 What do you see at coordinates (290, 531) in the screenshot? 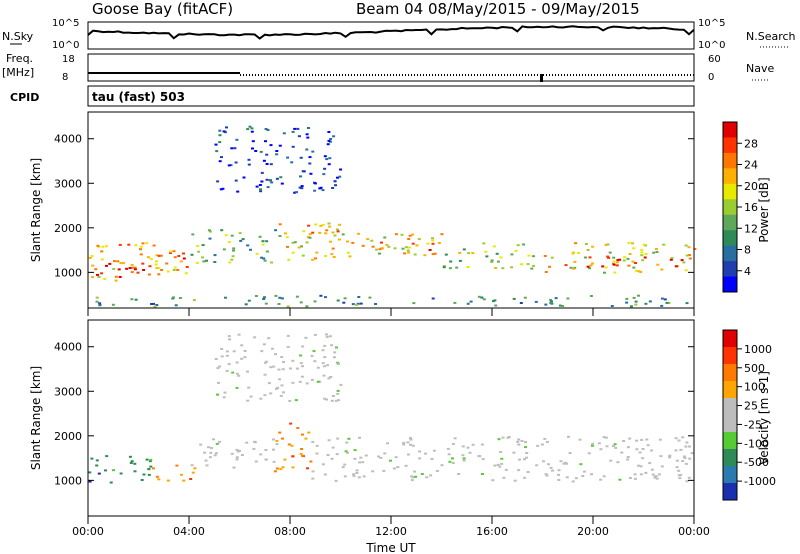
I see `time-tick-label: 08:00` at bounding box center [290, 531].